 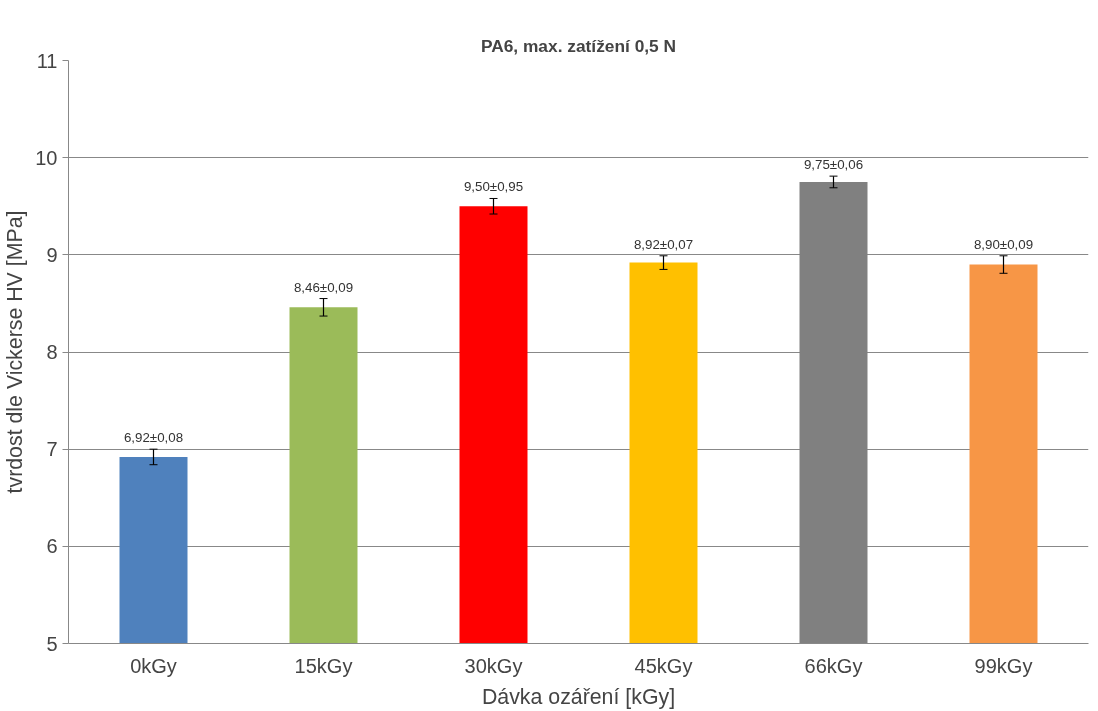 What do you see at coordinates (52, 352) in the screenshot?
I see `y-tick-label: 8` at bounding box center [52, 352].